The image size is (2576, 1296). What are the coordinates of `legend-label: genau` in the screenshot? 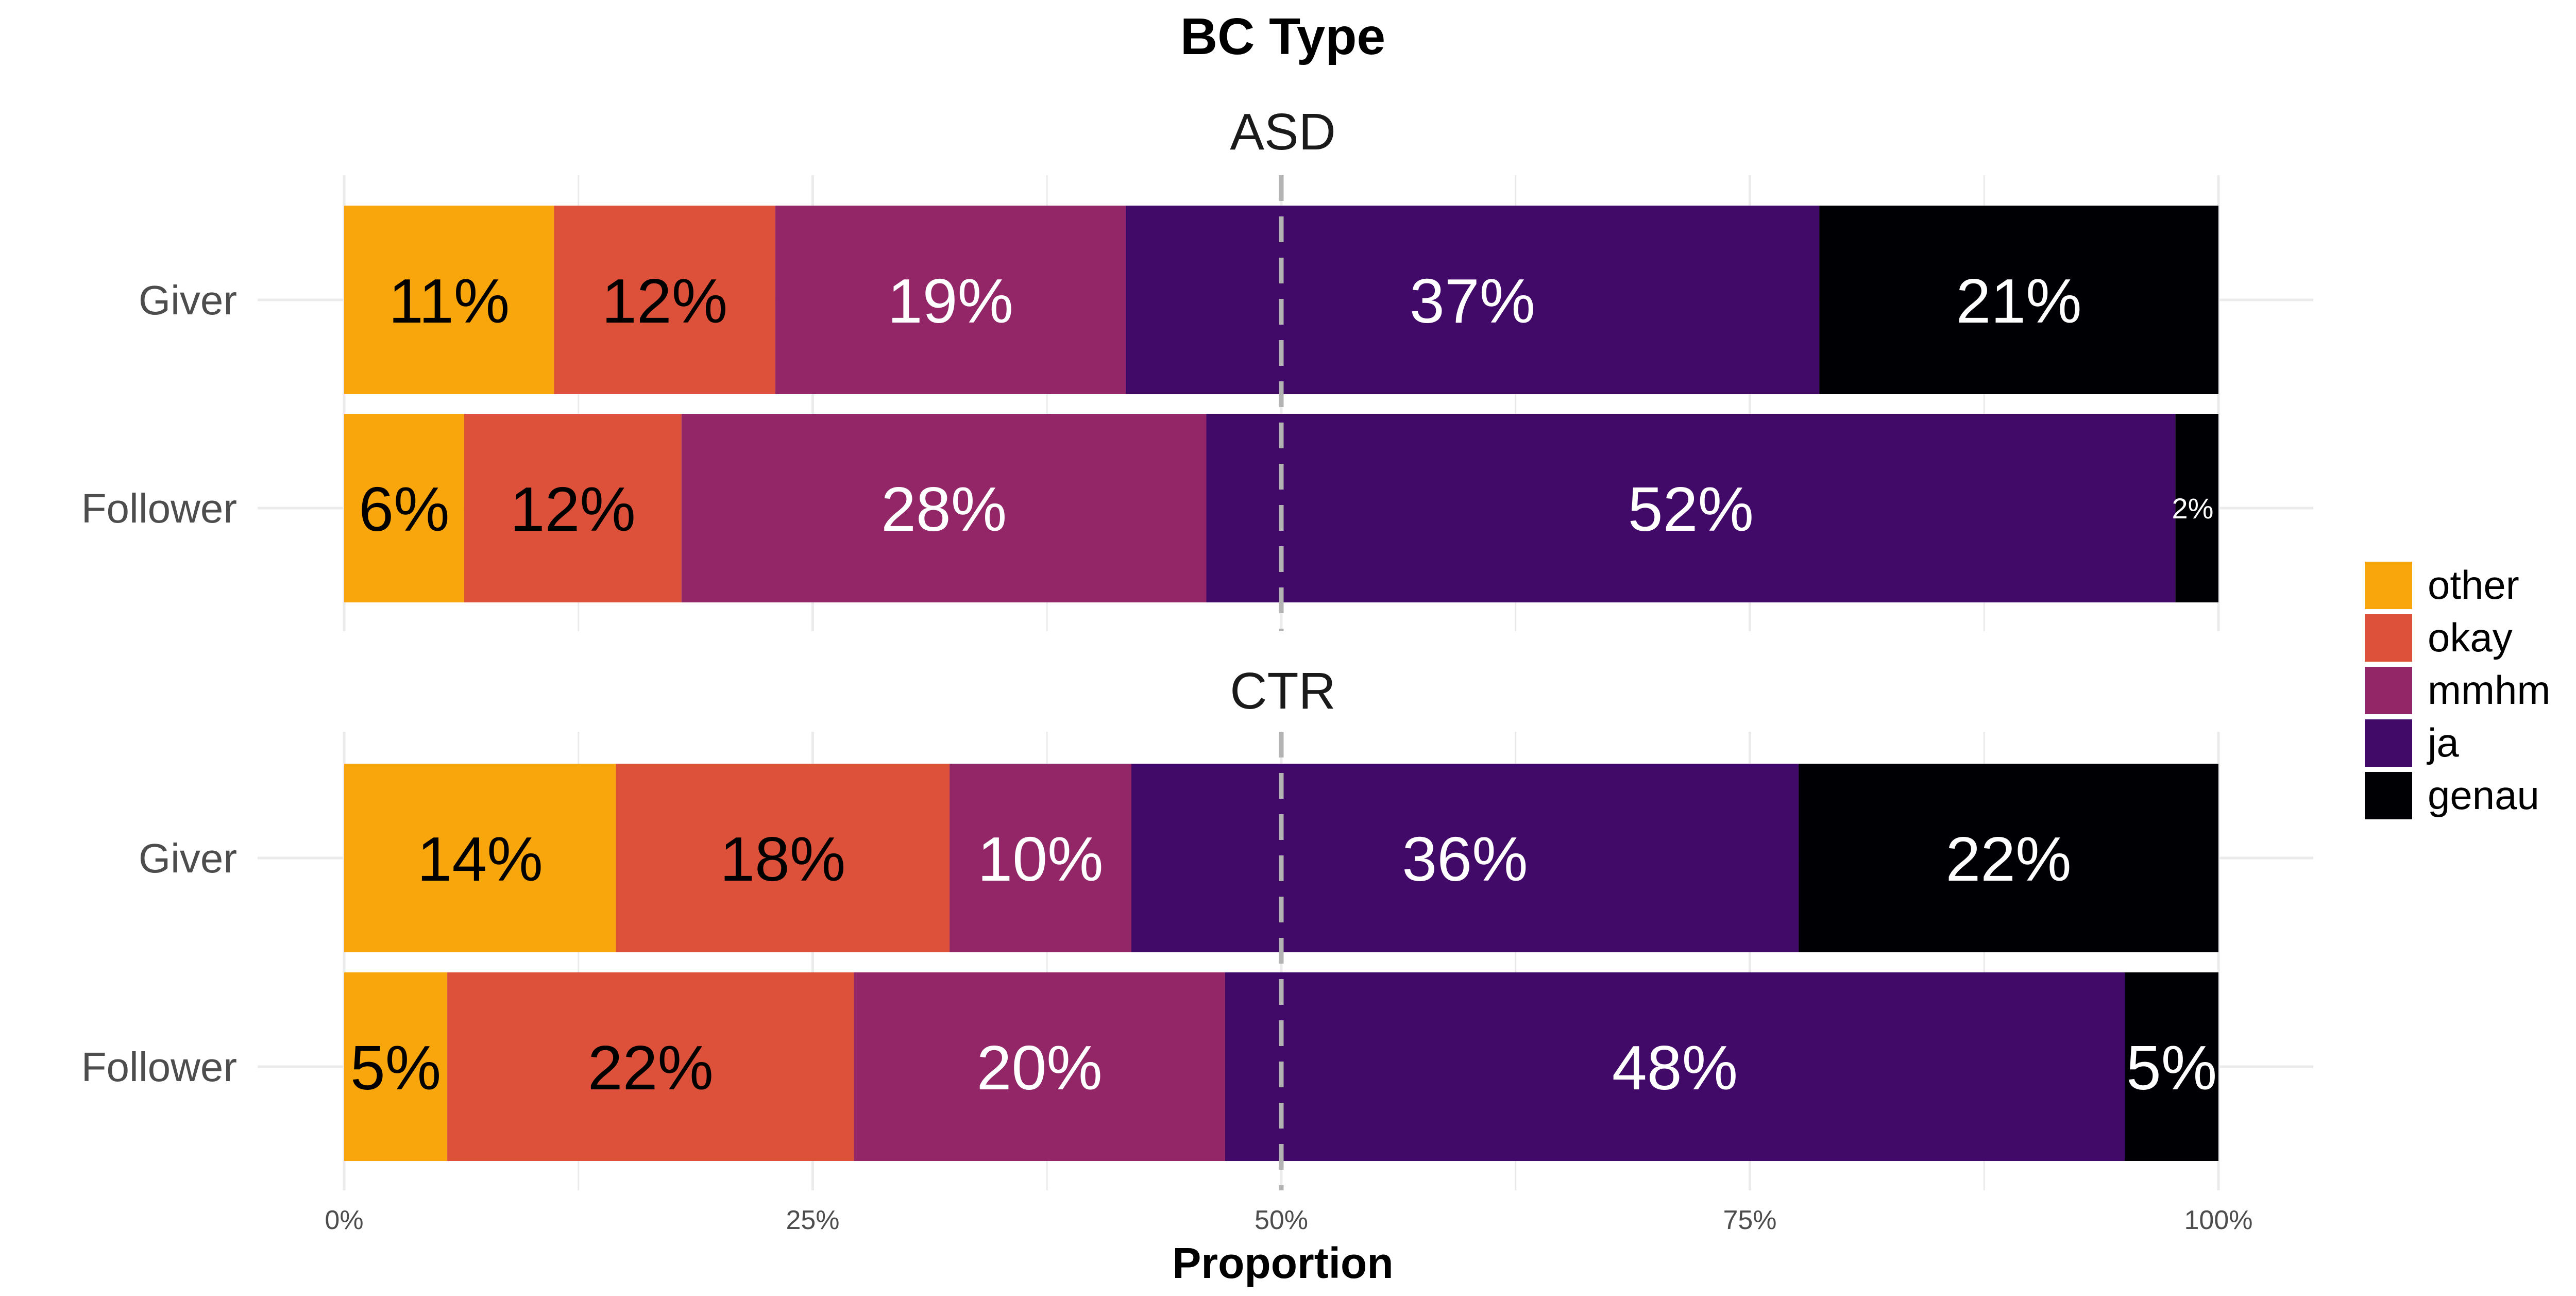 It's located at (2483, 795).